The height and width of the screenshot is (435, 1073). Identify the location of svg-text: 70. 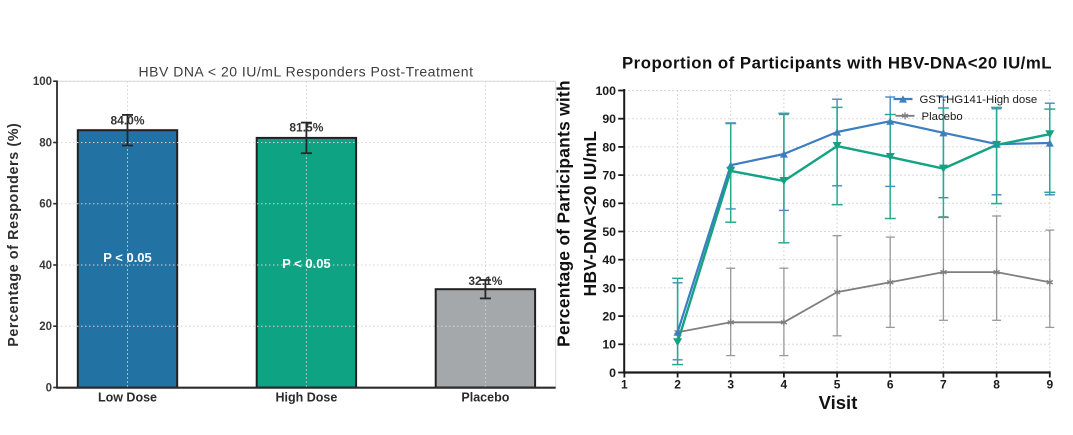
(609, 176).